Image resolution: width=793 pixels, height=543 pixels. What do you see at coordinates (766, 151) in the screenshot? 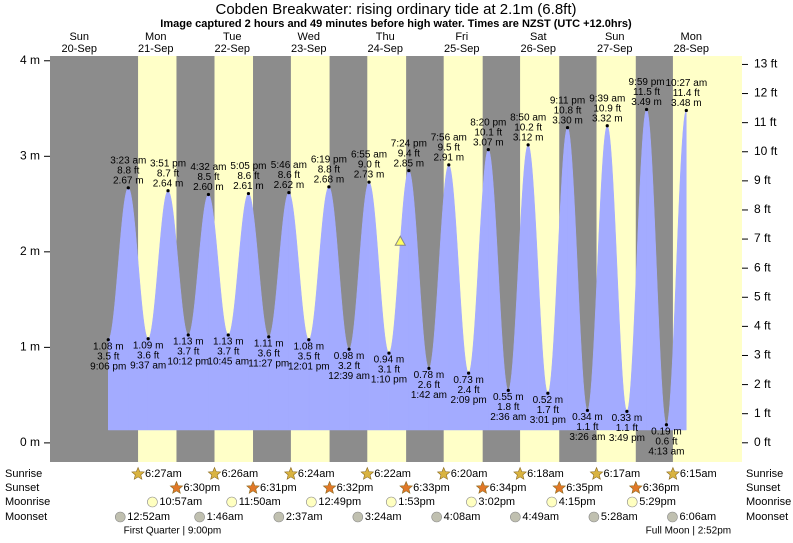
I see `y2-tick-label: 10 ft` at bounding box center [766, 151].